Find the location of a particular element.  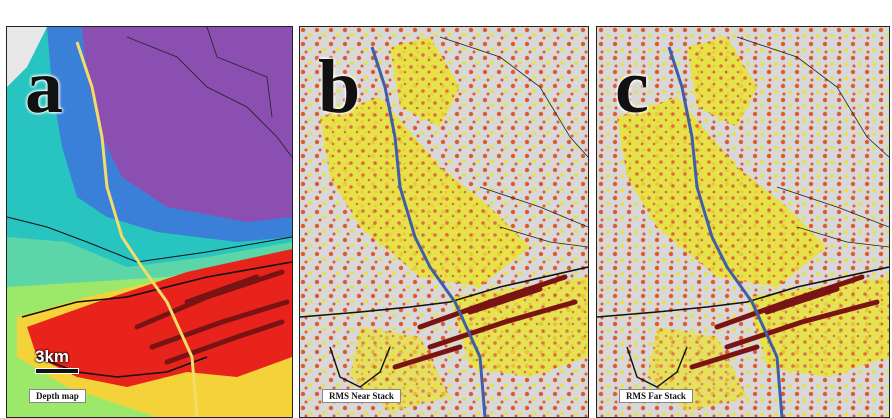

panel-caption: RMS Near Stack is located at coordinates (361, 396).